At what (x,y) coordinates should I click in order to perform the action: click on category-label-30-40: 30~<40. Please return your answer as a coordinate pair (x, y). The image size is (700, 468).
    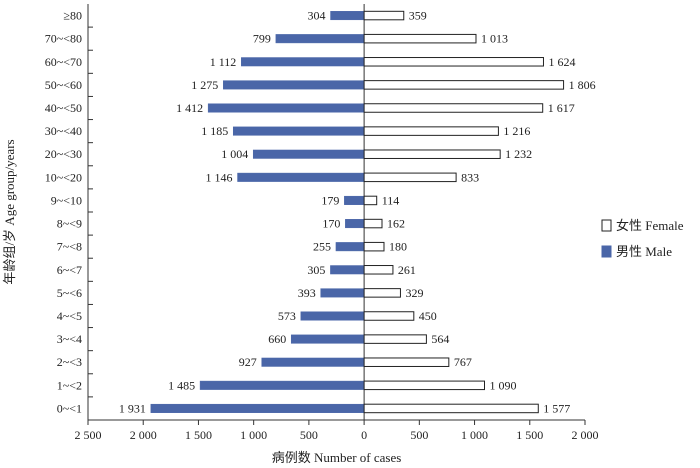
    Looking at the image, I should click on (63, 131).